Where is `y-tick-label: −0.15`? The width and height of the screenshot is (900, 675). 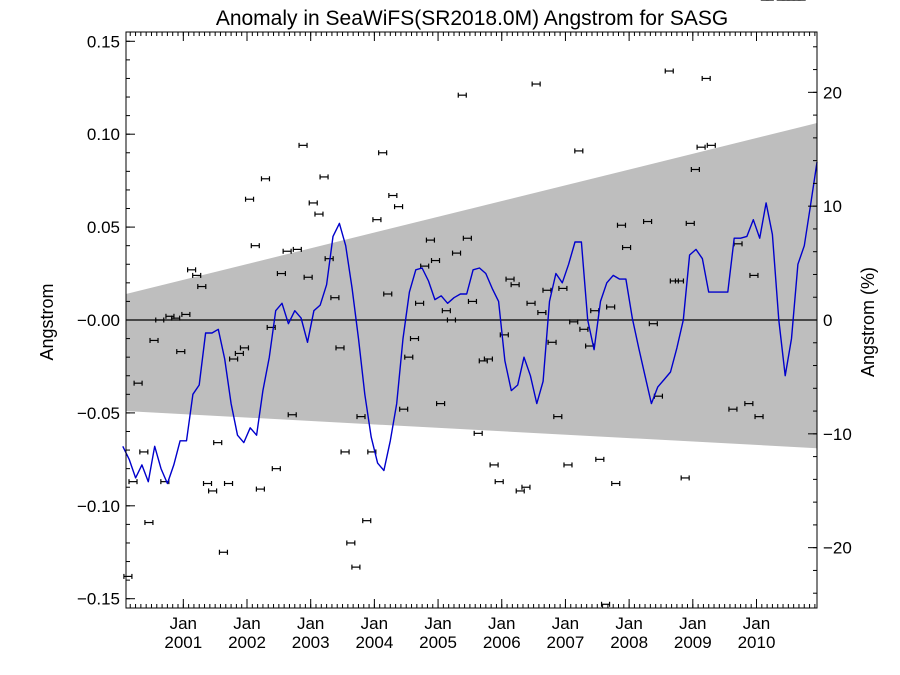 y-tick-label: −0.15 is located at coordinates (98, 599).